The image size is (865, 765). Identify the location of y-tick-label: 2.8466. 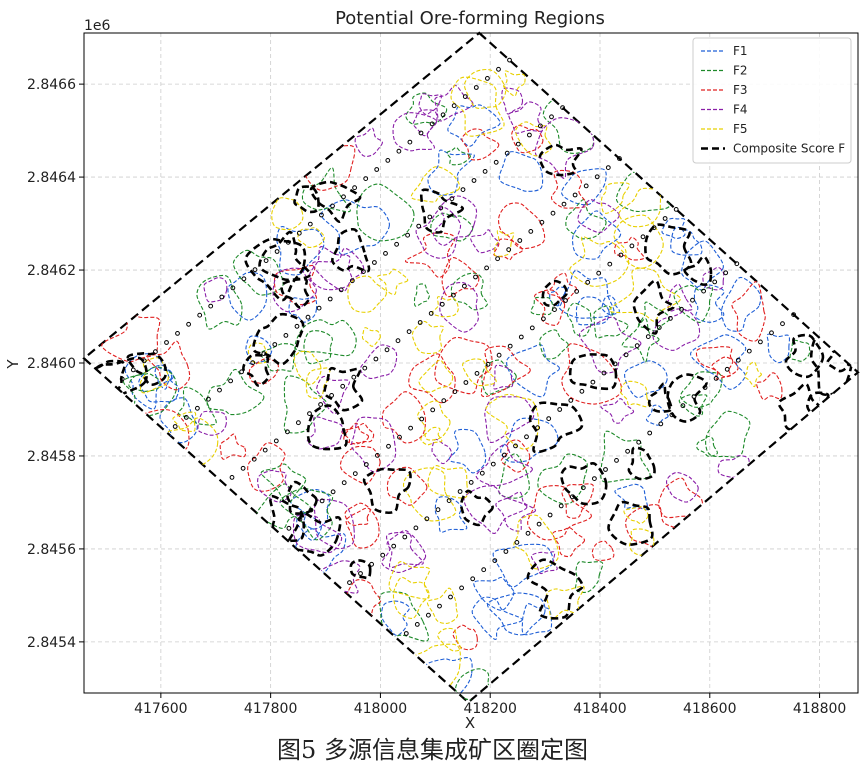
(51, 85).